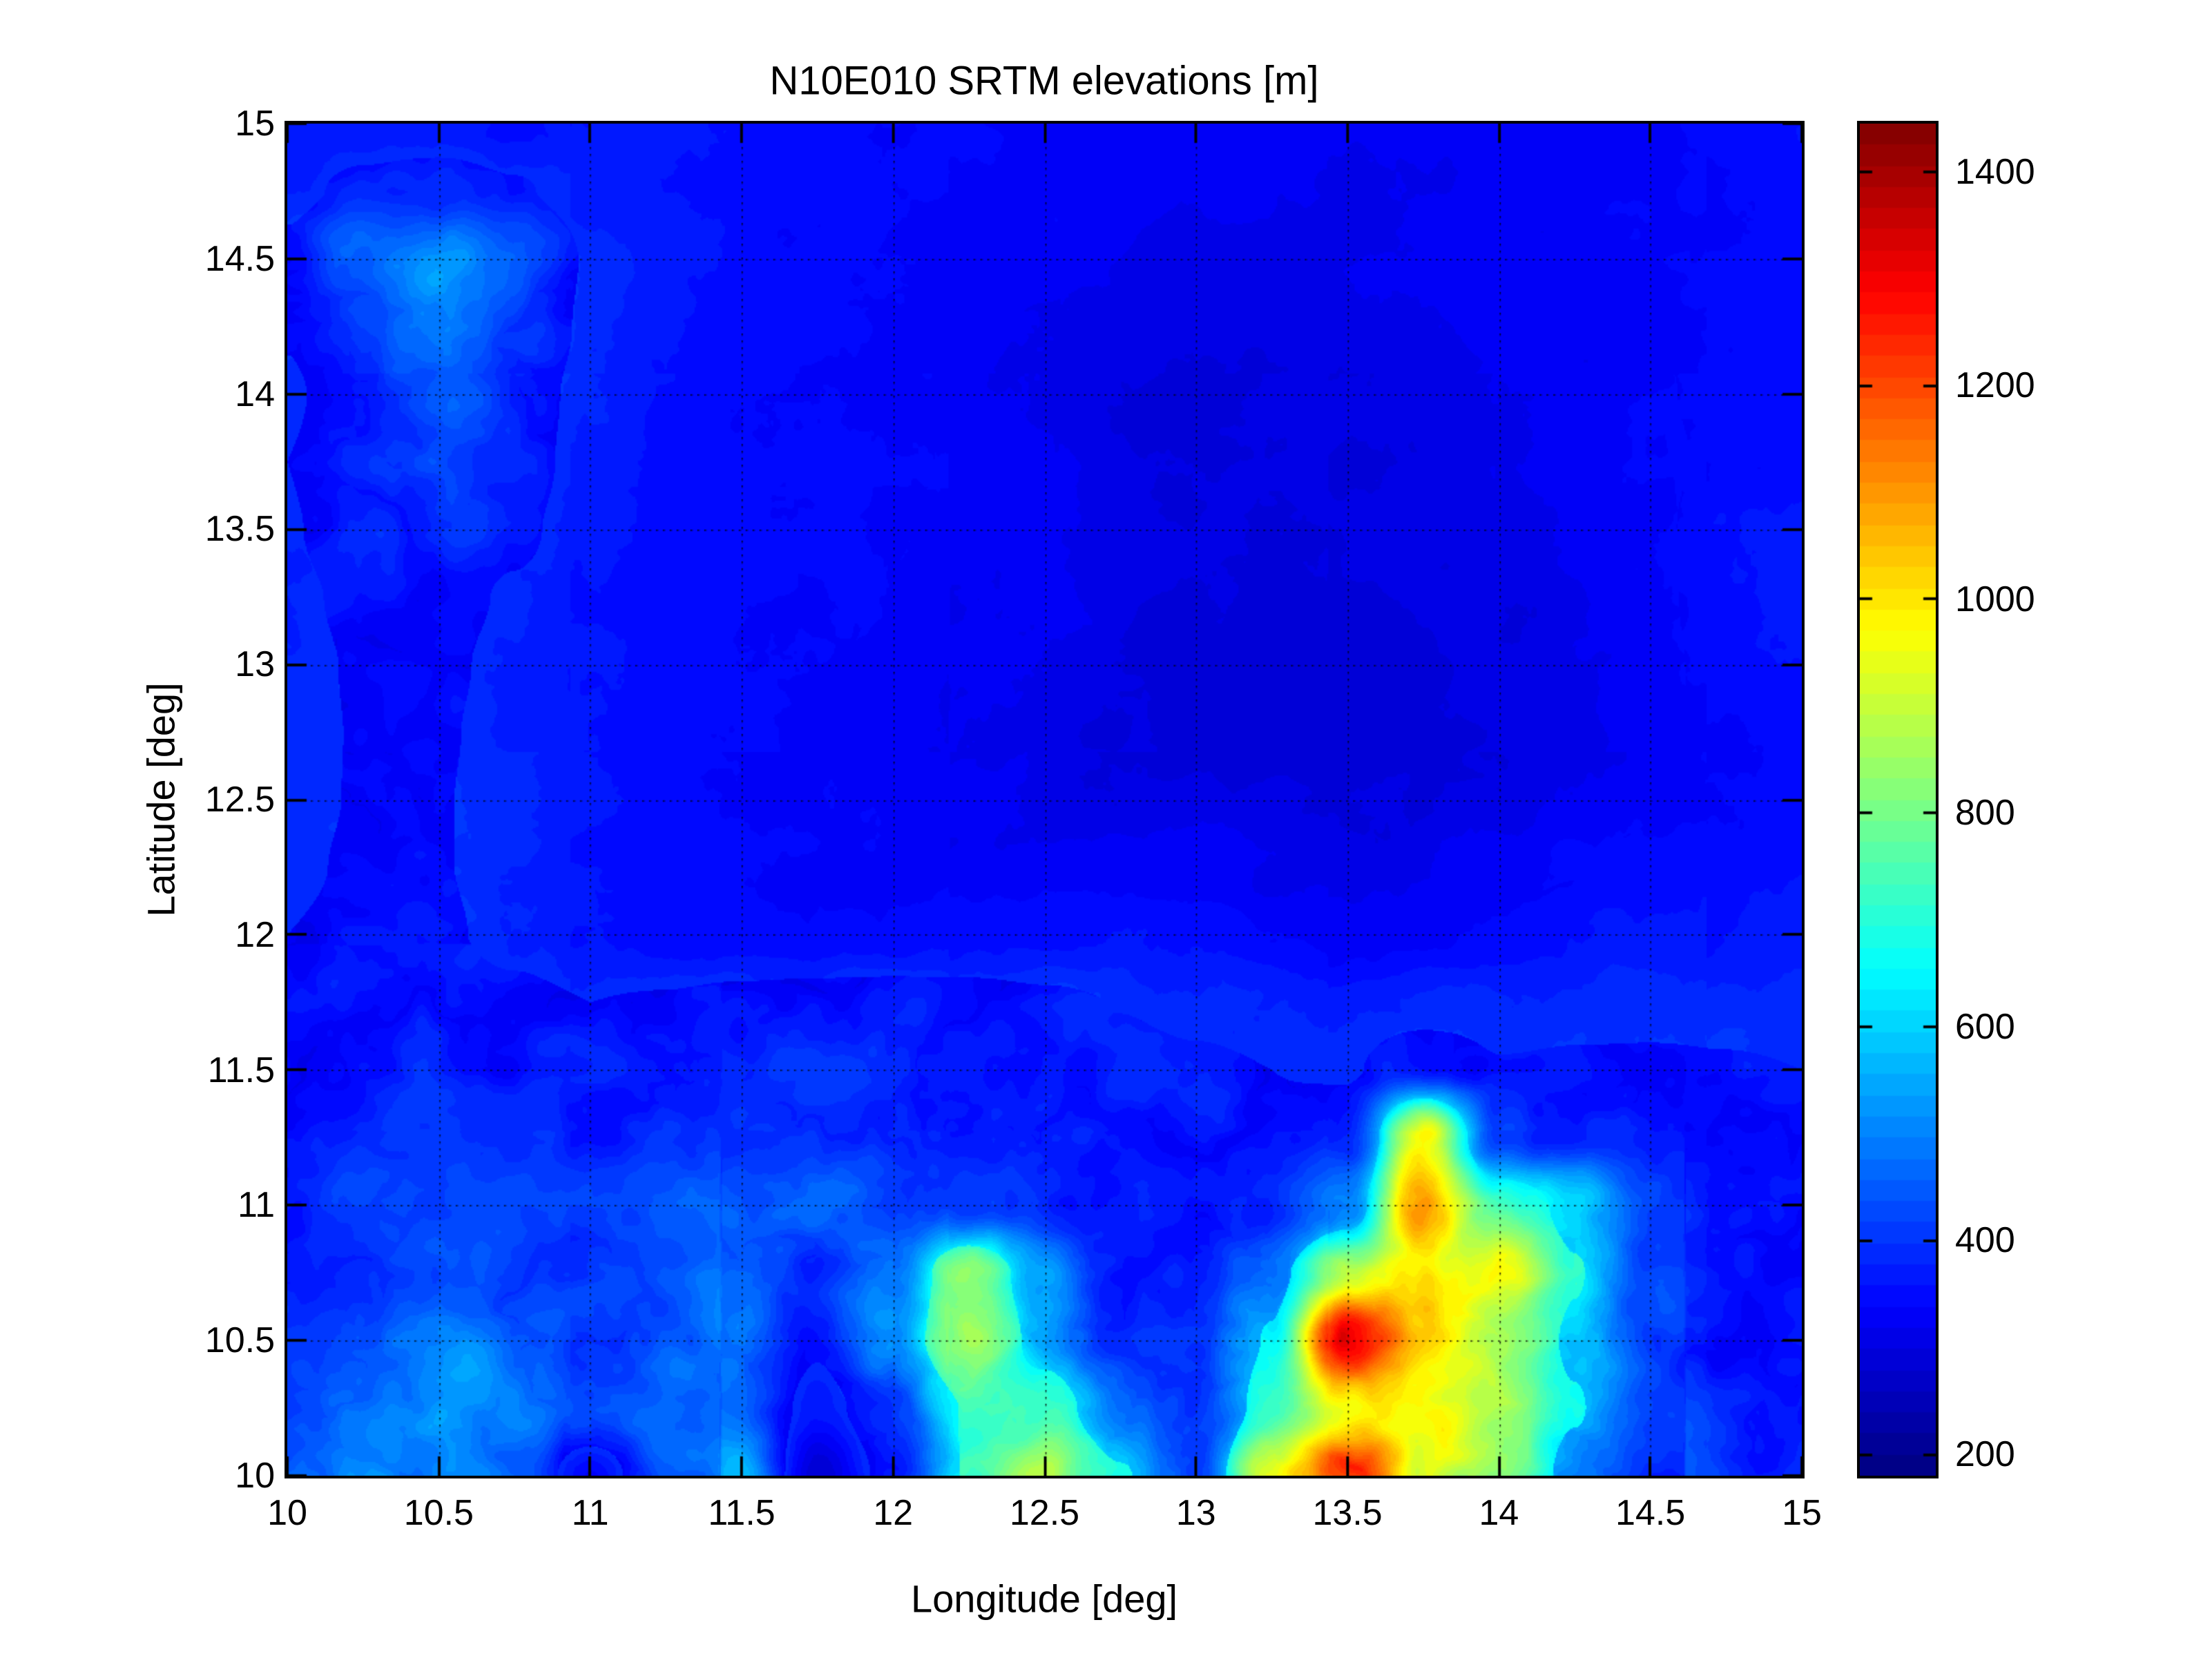  Describe the element at coordinates (1985, 1455) in the screenshot. I see `colorbar-tick-label: 200` at that location.